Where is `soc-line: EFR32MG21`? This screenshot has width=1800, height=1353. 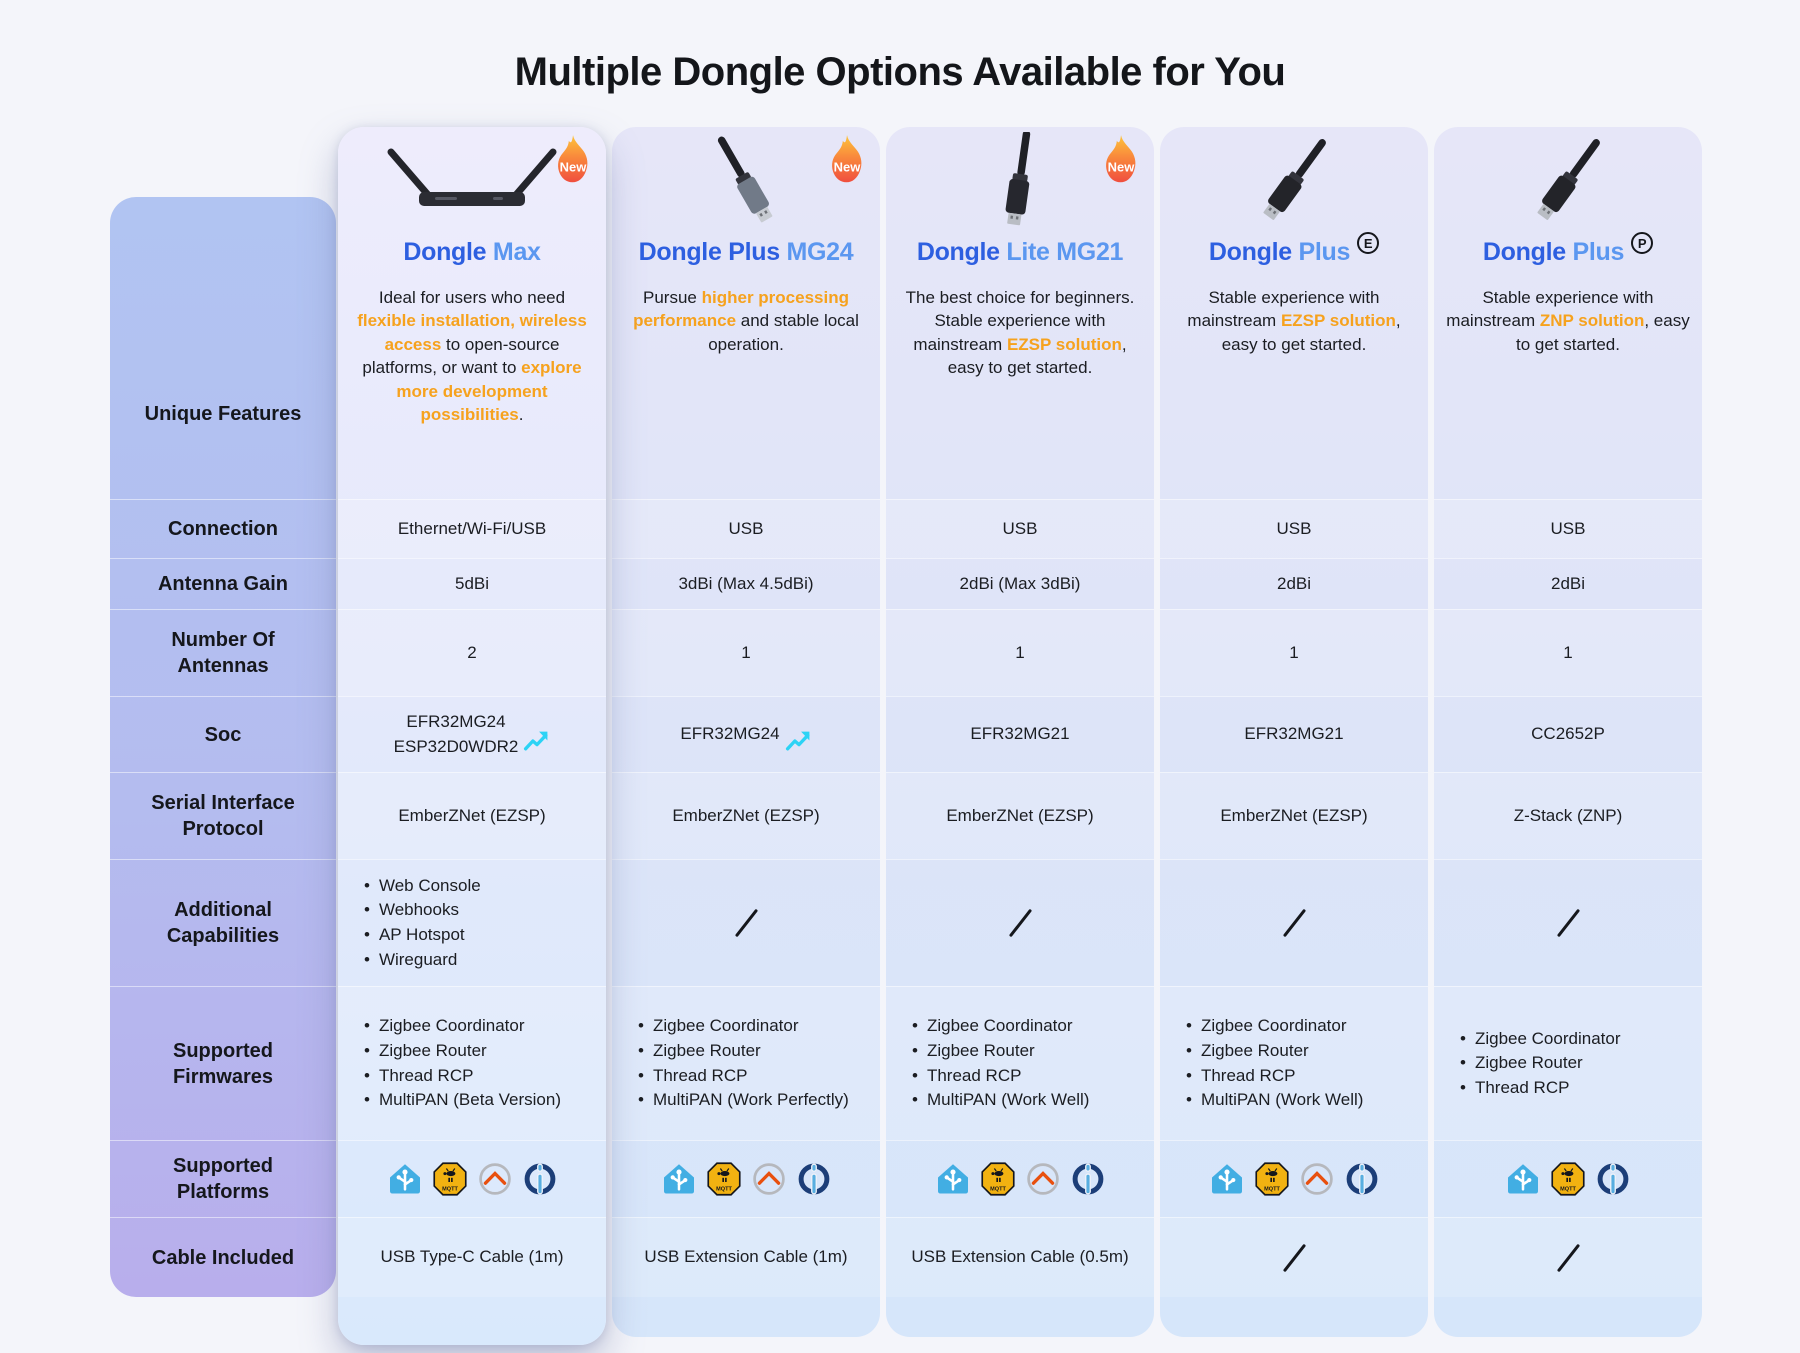 soc-line: EFR32MG21 is located at coordinates (1020, 734).